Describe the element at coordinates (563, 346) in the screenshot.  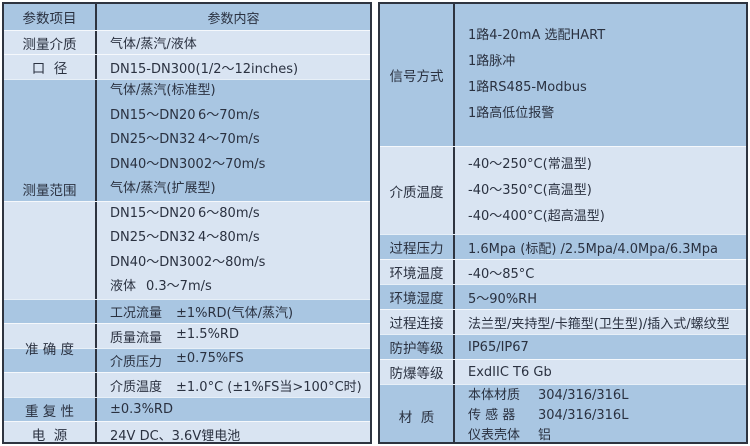
I see `row-protection-rating: 防护等级 IP65/IP67` at that location.